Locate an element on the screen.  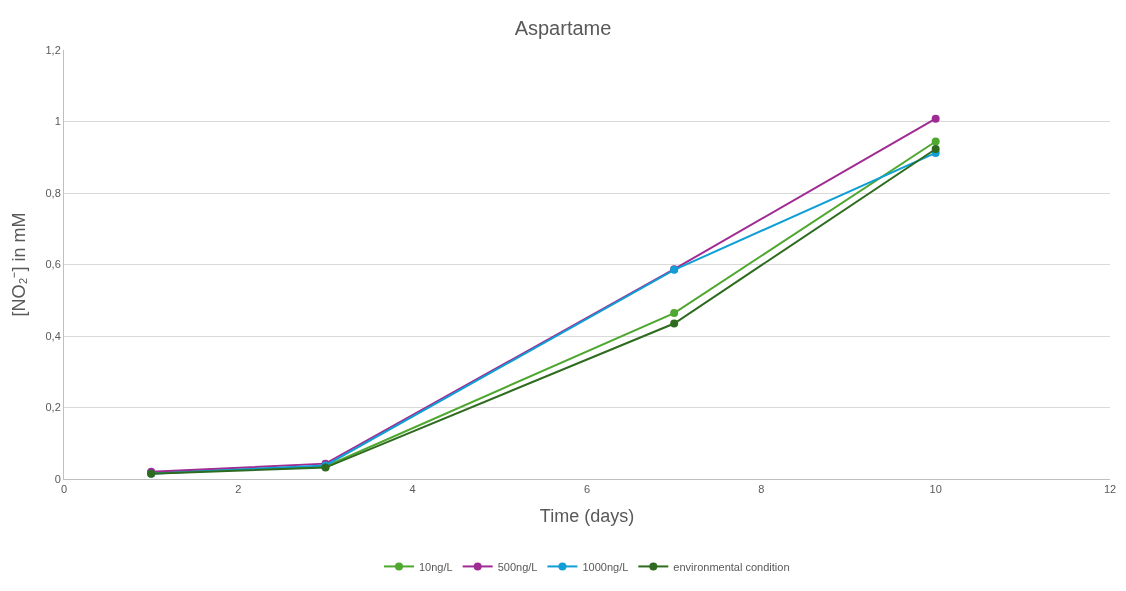
x-tick-label: 12 is located at coordinates (1110, 489).